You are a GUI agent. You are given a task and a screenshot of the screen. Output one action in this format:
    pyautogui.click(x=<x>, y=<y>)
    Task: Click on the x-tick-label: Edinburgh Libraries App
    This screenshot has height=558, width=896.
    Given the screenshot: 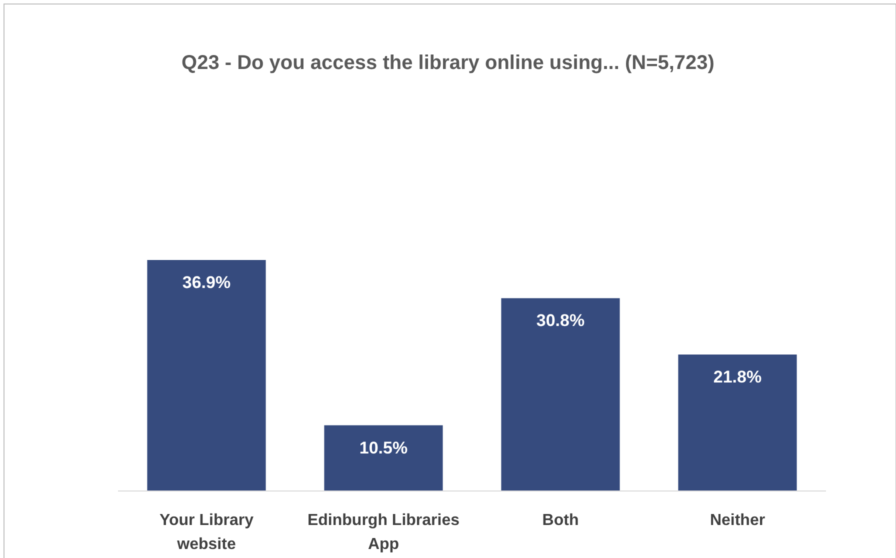 What is the action you would take?
    pyautogui.click(x=383, y=532)
    